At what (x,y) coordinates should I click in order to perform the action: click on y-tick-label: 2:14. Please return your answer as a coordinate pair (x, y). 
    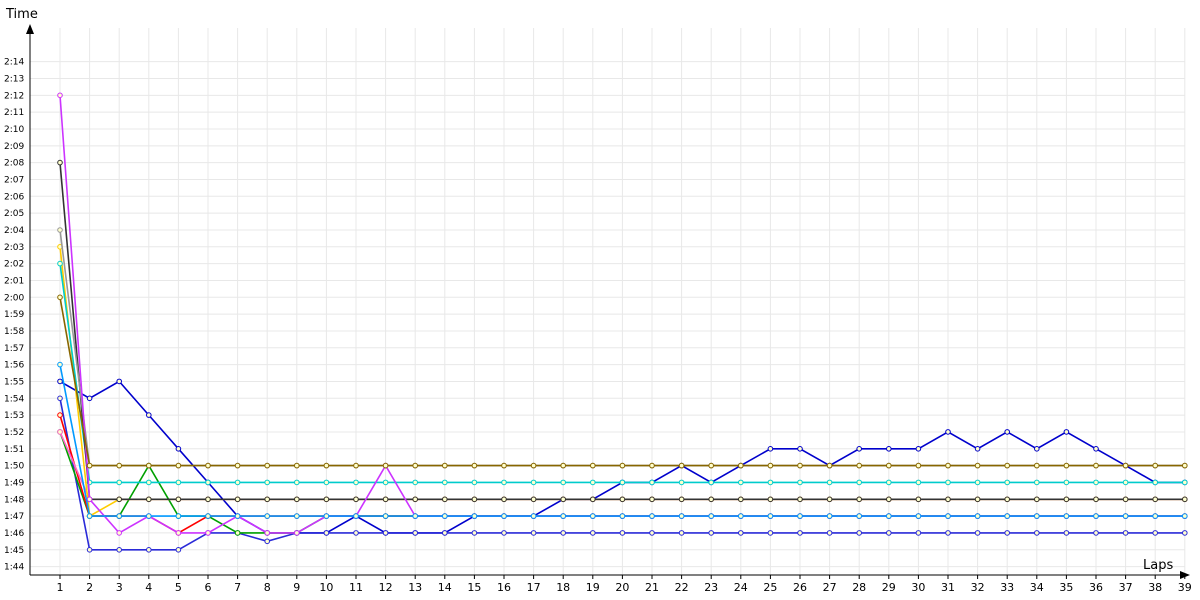
    Looking at the image, I should click on (14, 63).